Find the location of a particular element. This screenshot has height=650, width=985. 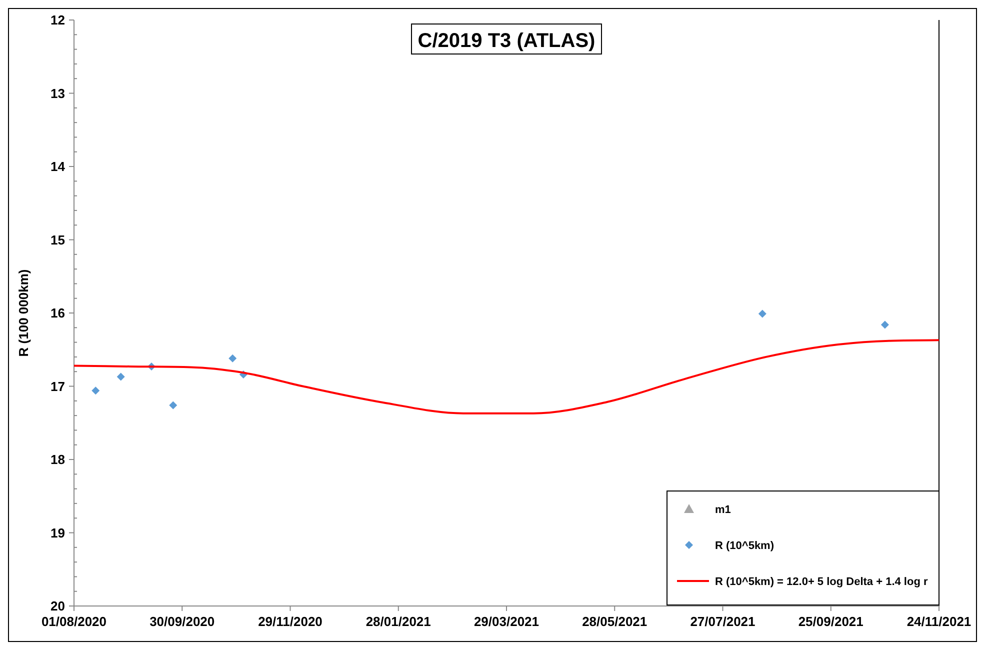

y-axis-title: R (100 000km) is located at coordinates (23, 313).